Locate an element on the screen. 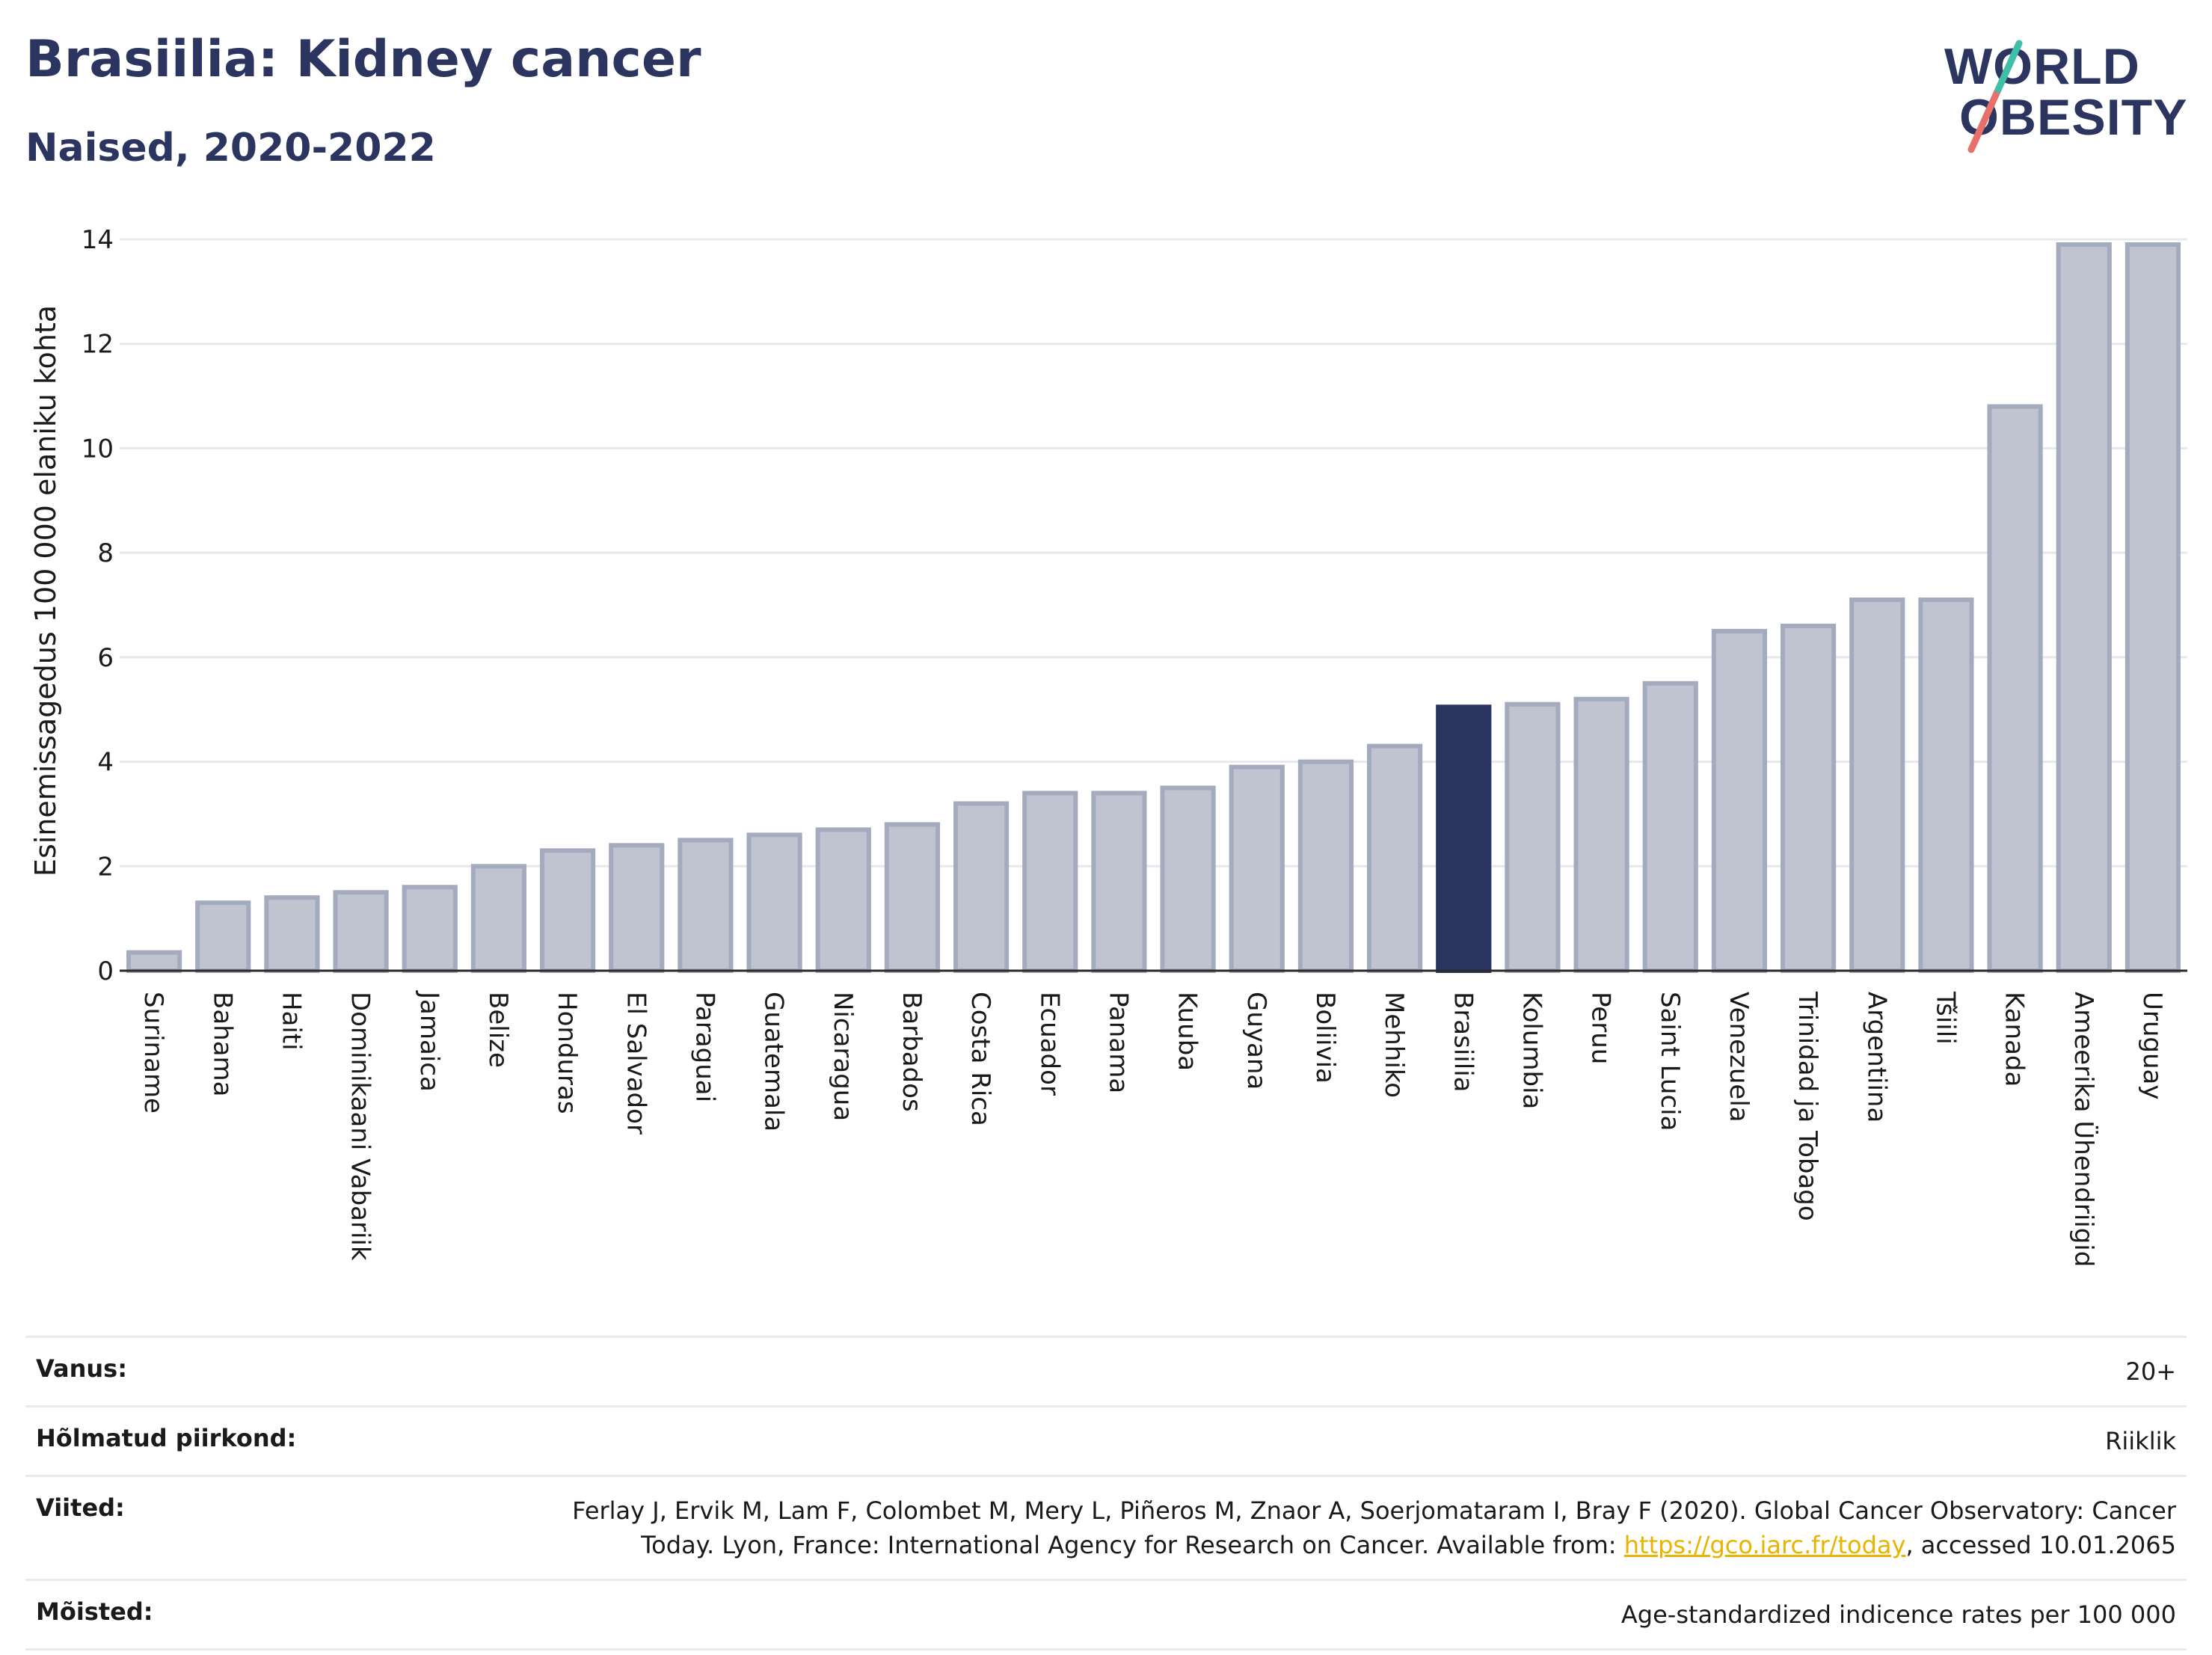 The height and width of the screenshot is (1655, 2212). bar-argentiina is located at coordinates (1877, 785).